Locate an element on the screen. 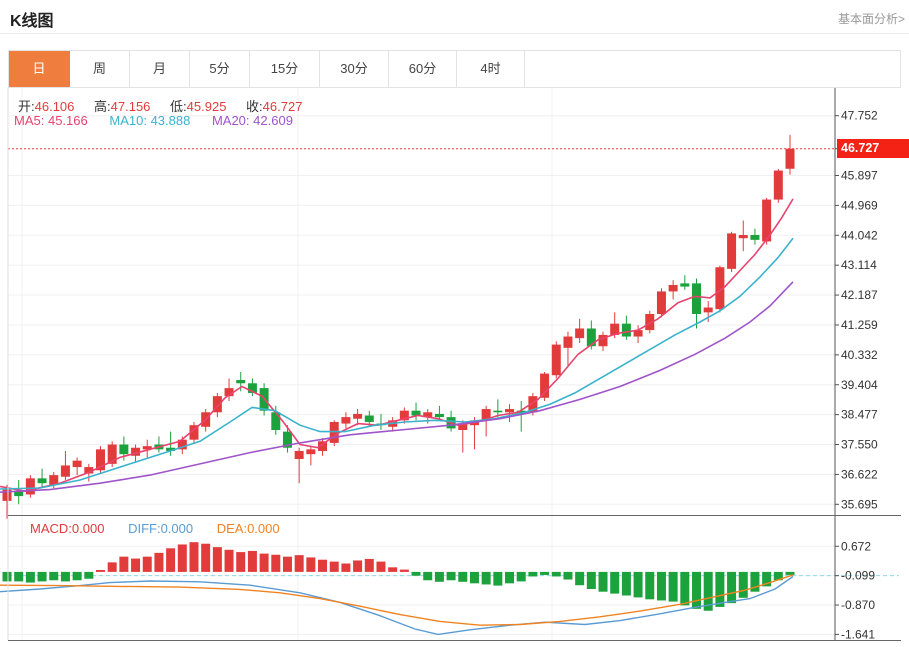 This screenshot has width=909, height=647. price-axis-label: 35.695 is located at coordinates (859, 504).